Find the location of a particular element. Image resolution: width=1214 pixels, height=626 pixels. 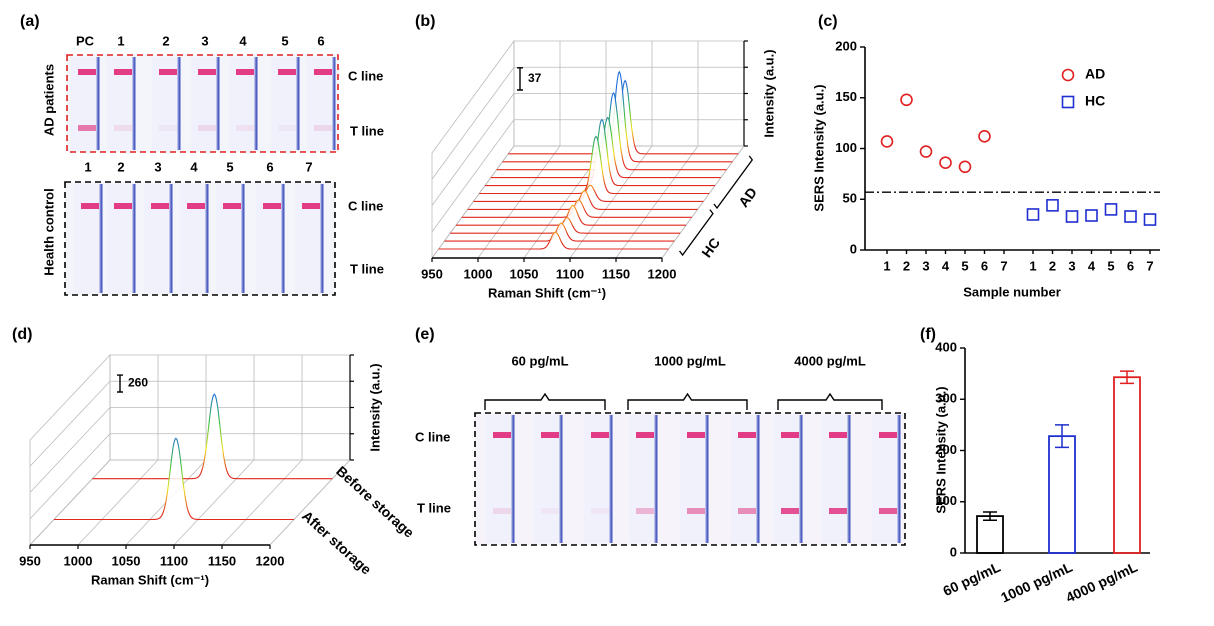

line-label: C line is located at coordinates (365, 205).